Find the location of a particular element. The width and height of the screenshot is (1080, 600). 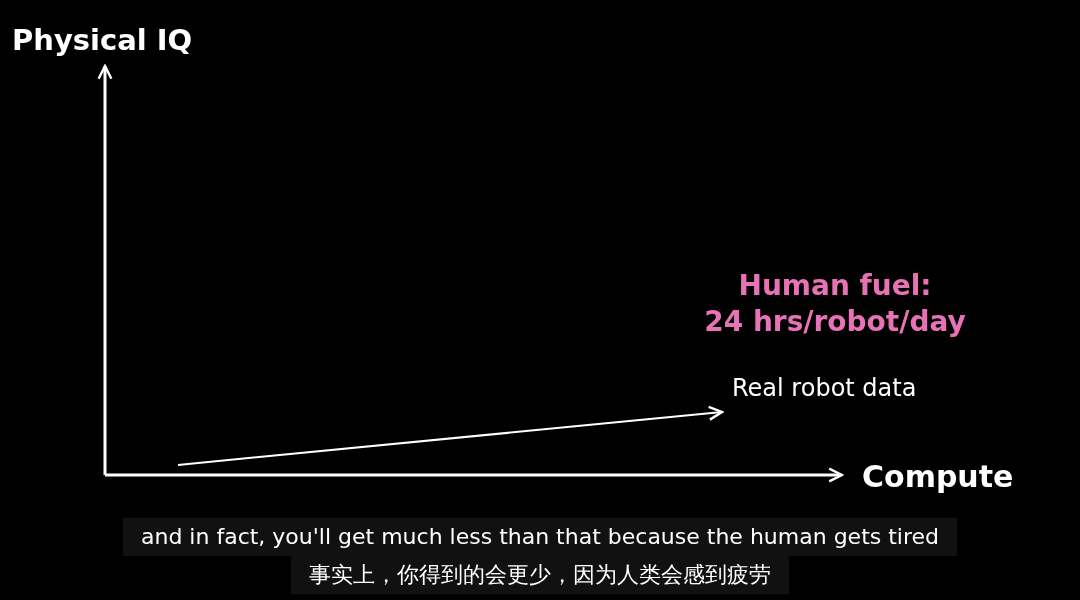

text: 事实上，你得到的会更少，因为人类会感到疲劳 is located at coordinates (540, 575).